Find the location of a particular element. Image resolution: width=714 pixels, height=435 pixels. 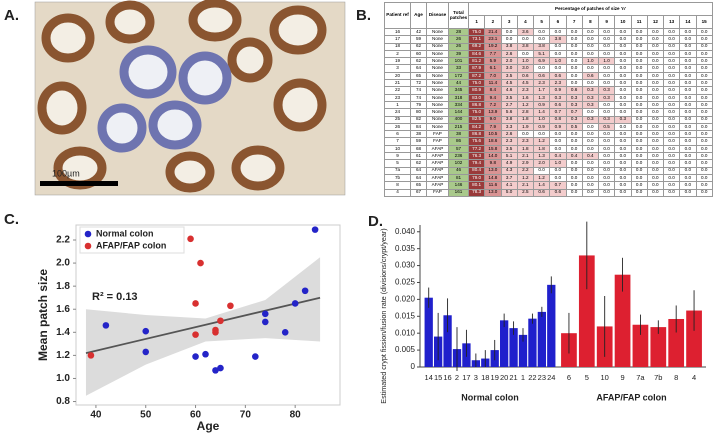

table-cell: 4 is located at coordinates (397, 192).